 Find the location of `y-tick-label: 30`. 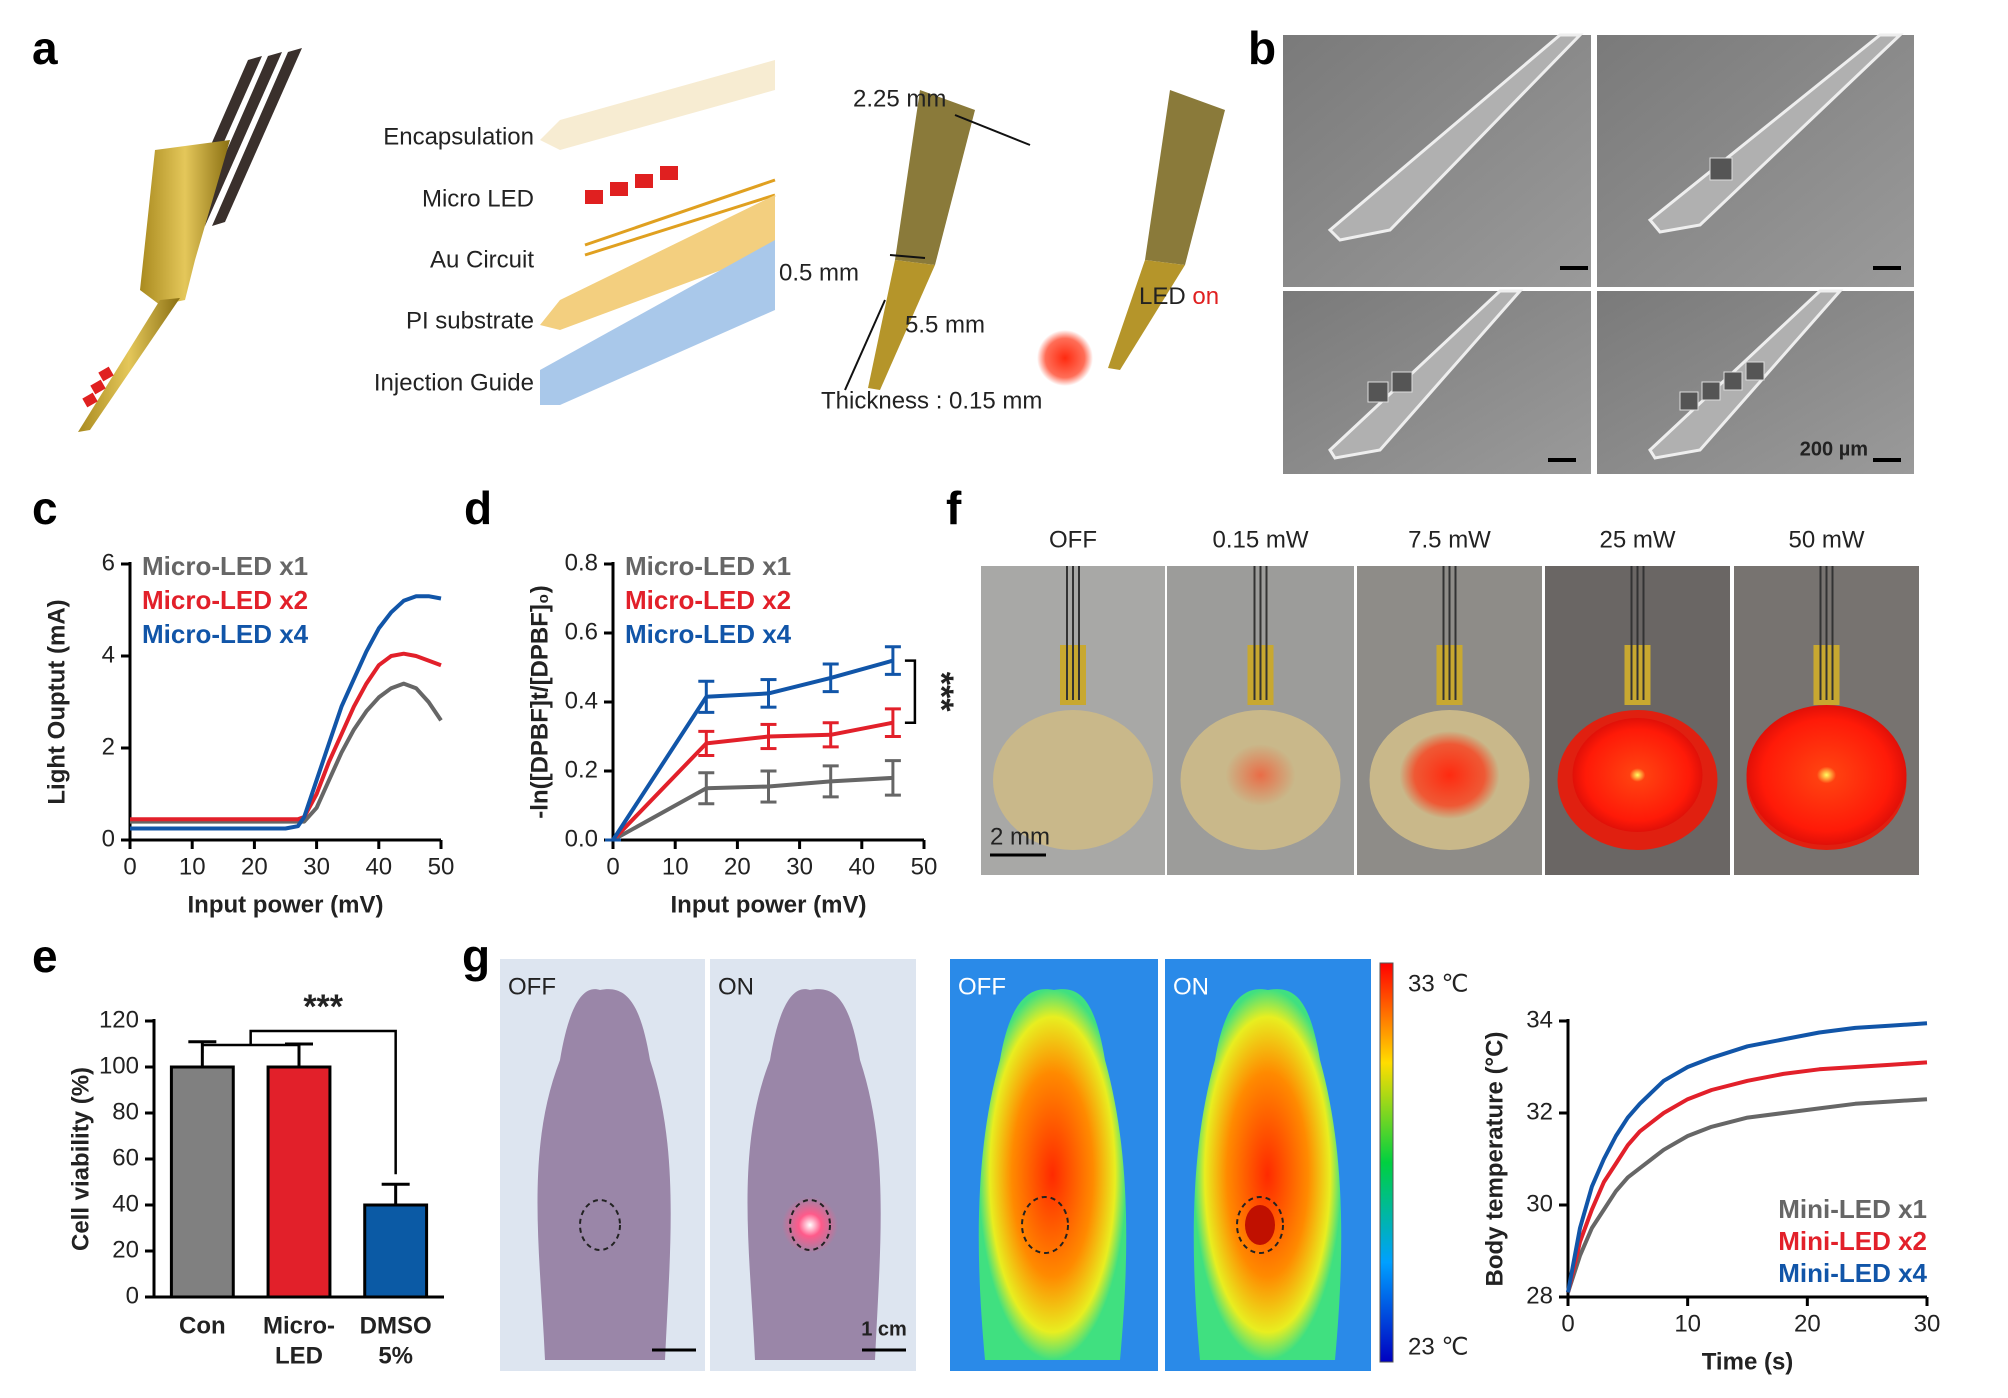

y-tick-label: 30 is located at coordinates (1539, 1203).